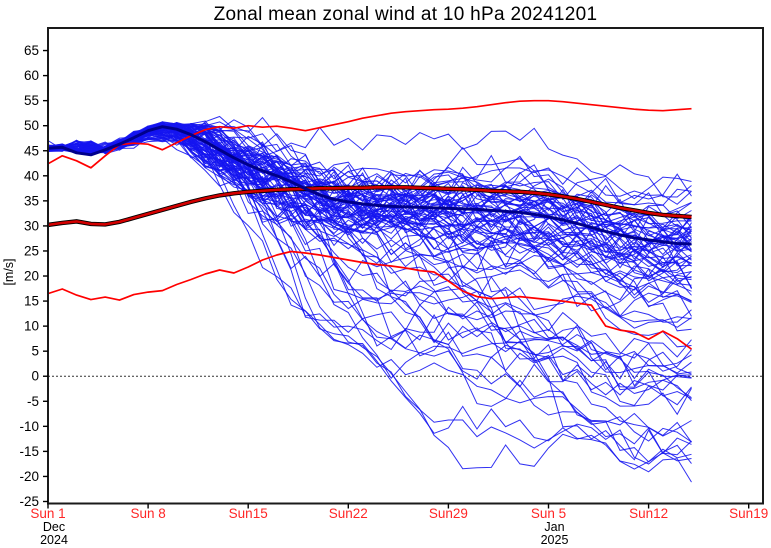 The image size is (771, 548). I want to click on y-tick-label: -15, so click(29, 451).